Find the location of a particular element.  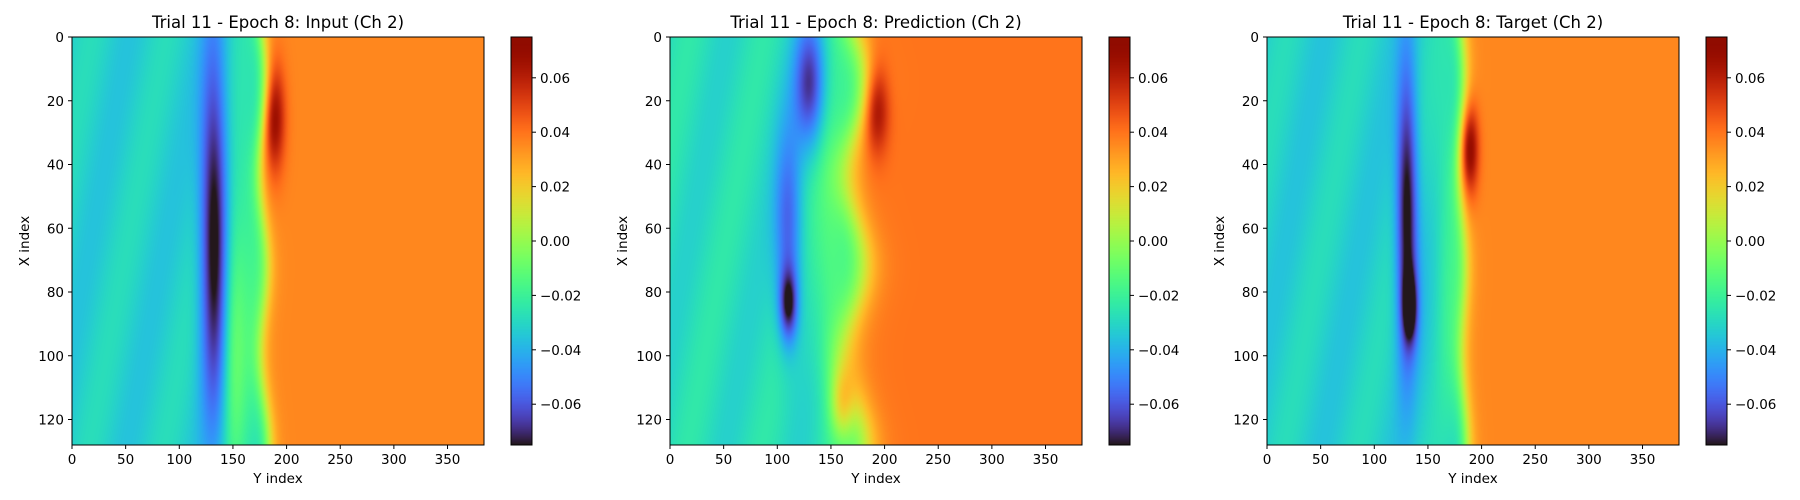

panel-title: Trial 11 - Epoch 8: Prediction (Ch 2) is located at coordinates (875, 22).